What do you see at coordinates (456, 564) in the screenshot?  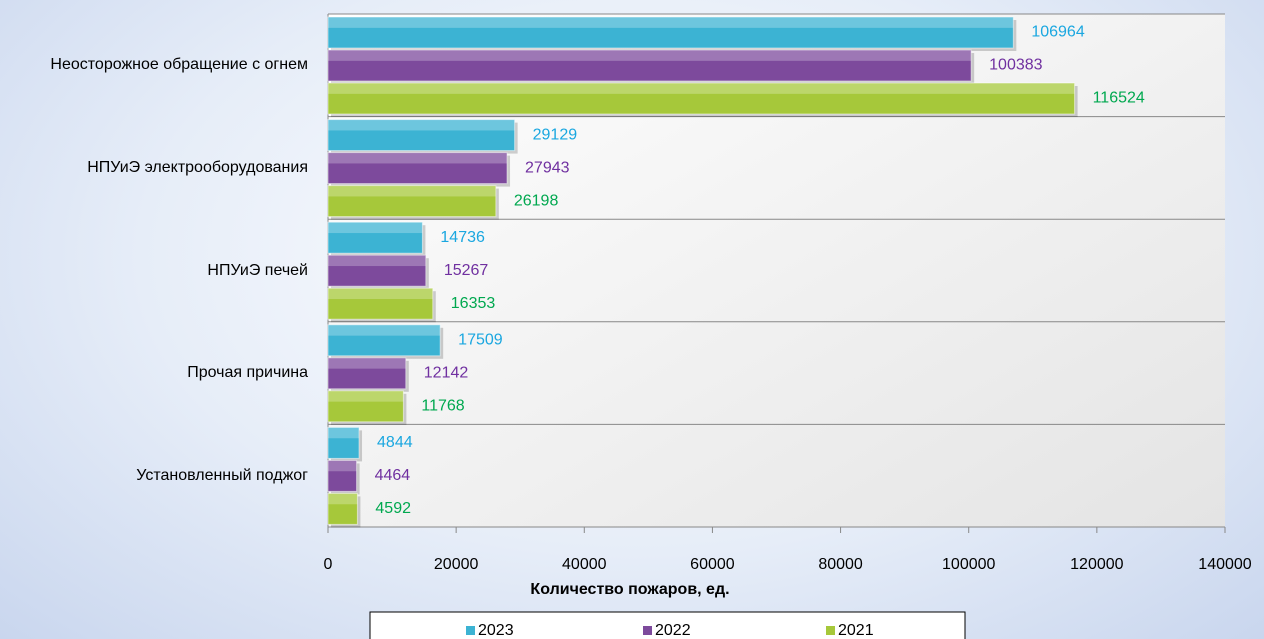 I see `x-tick-label: 20000` at bounding box center [456, 564].